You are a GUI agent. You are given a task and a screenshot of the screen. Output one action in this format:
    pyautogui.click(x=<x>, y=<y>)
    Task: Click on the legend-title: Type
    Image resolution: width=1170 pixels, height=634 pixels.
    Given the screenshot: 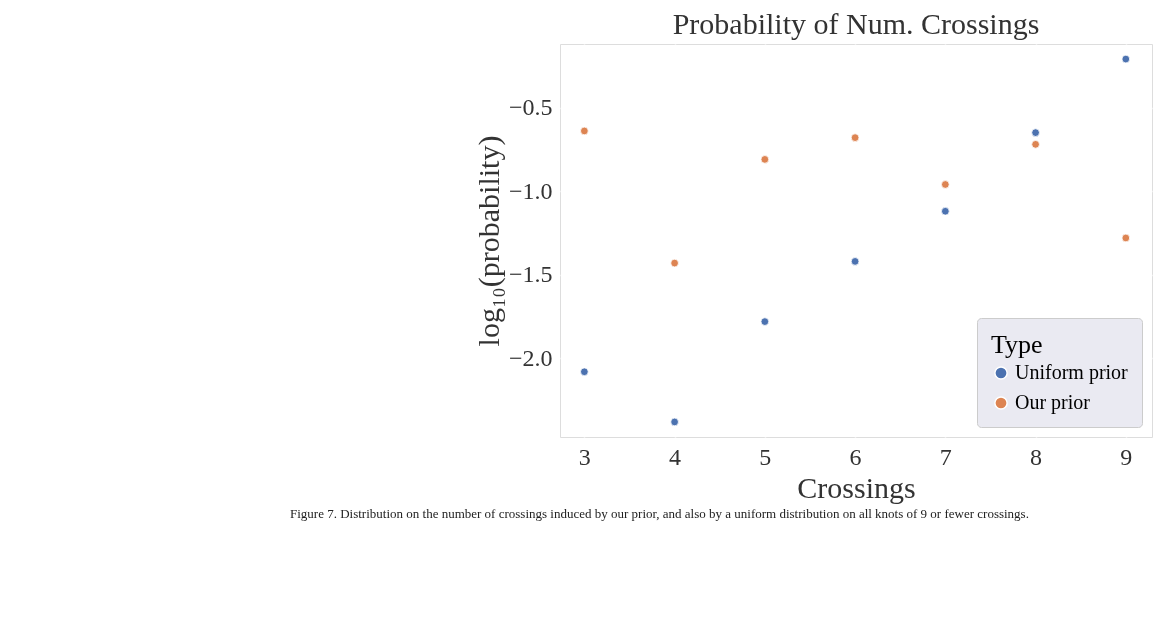 What is the action you would take?
    pyautogui.click(x=1017, y=344)
    